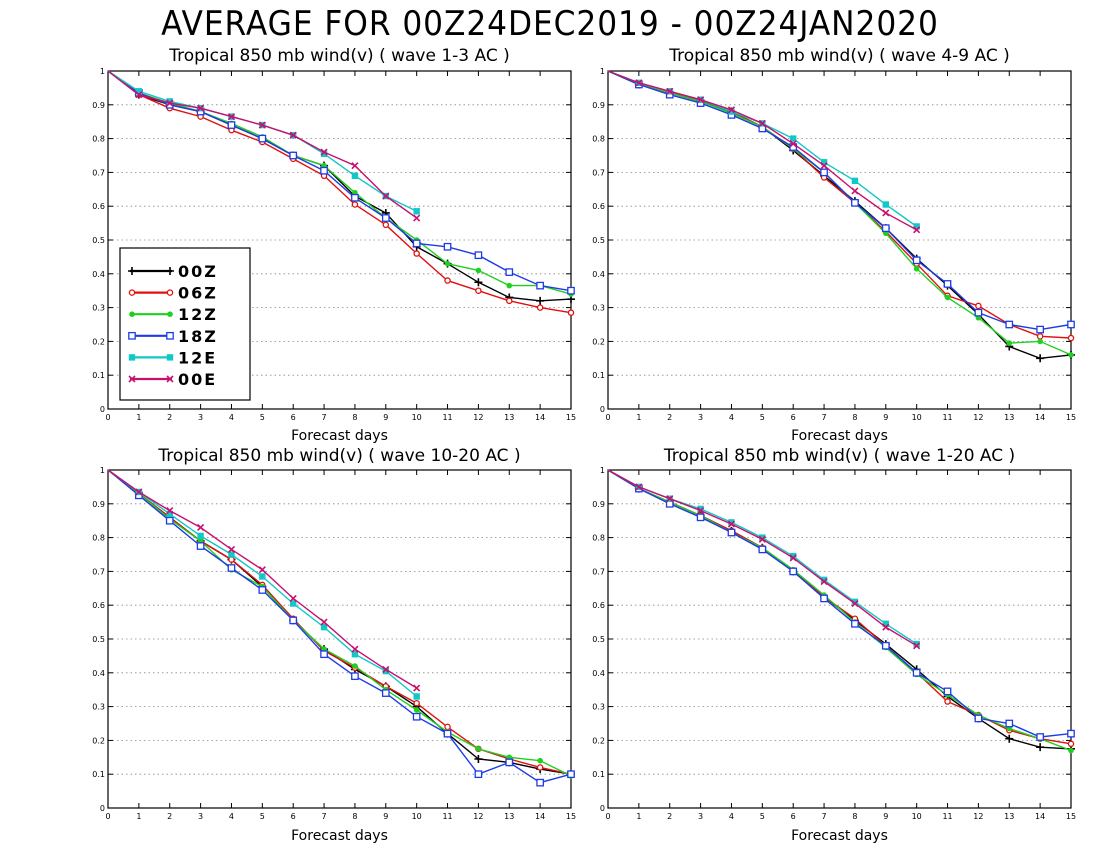  Describe the element at coordinates (947, 417) in the screenshot. I see `x-tick-label: 11` at that location.